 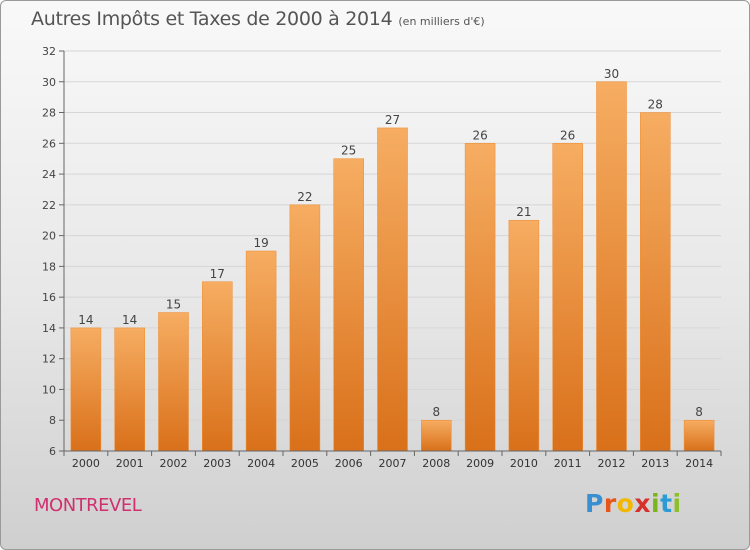 I want to click on data-label: 19, so click(x=260, y=243).